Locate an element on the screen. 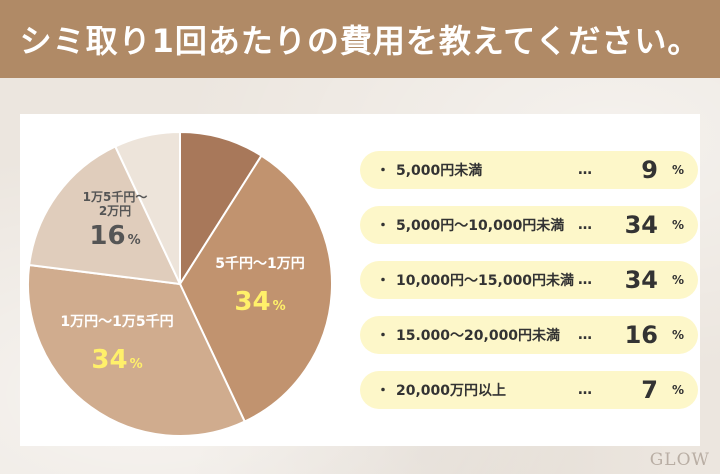 This screenshot has width=720, height=474. pie-label-d-name-line1: 1万5千円～ is located at coordinates (115, 197).